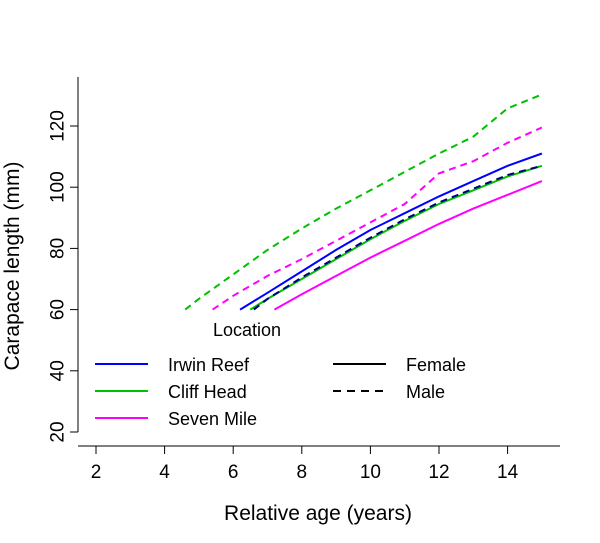 This screenshot has height=543, width=600. Describe the element at coordinates (389, 392) in the screenshot. I see `legend-entry-male: Male` at that location.